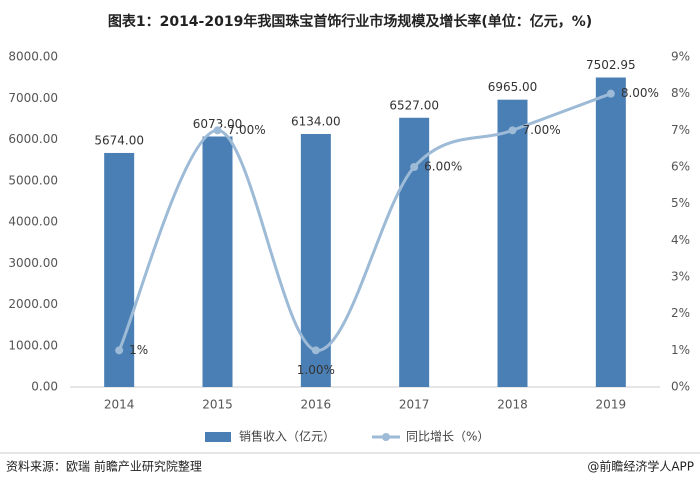 This screenshot has height=485, width=700. I want to click on line-value-label: 1%, so click(138, 350).